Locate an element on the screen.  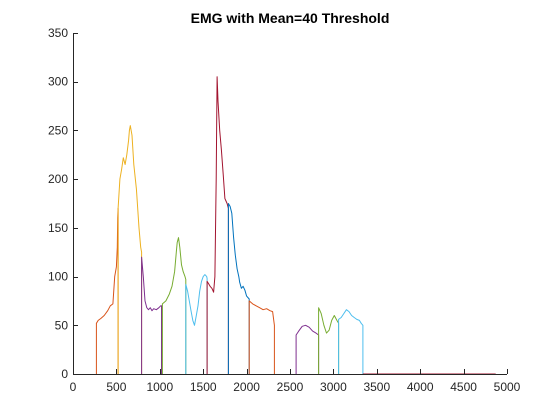
chart-title: EMG with Mean=40 Threshold is located at coordinates (290, 18).